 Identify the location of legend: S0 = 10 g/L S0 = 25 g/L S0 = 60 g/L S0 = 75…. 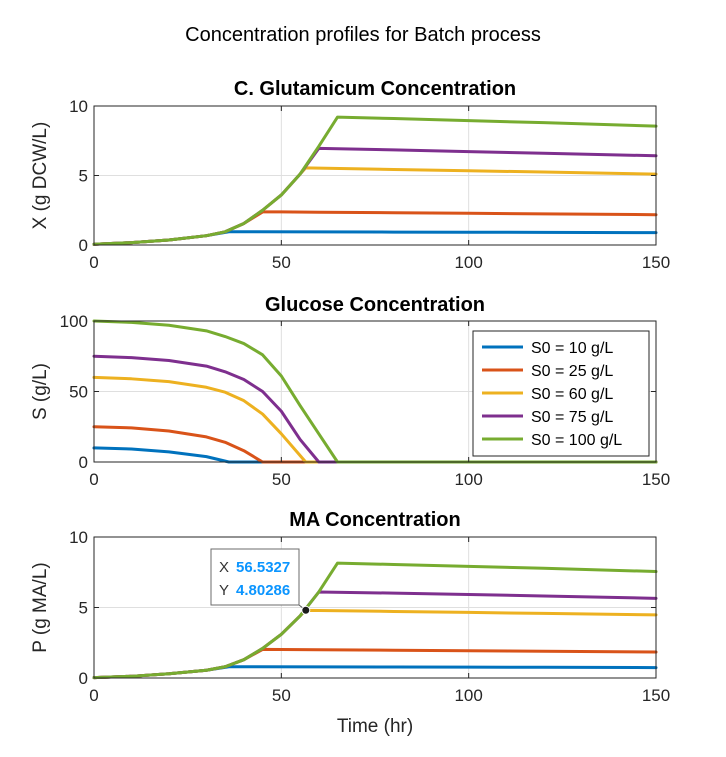
(561, 393).